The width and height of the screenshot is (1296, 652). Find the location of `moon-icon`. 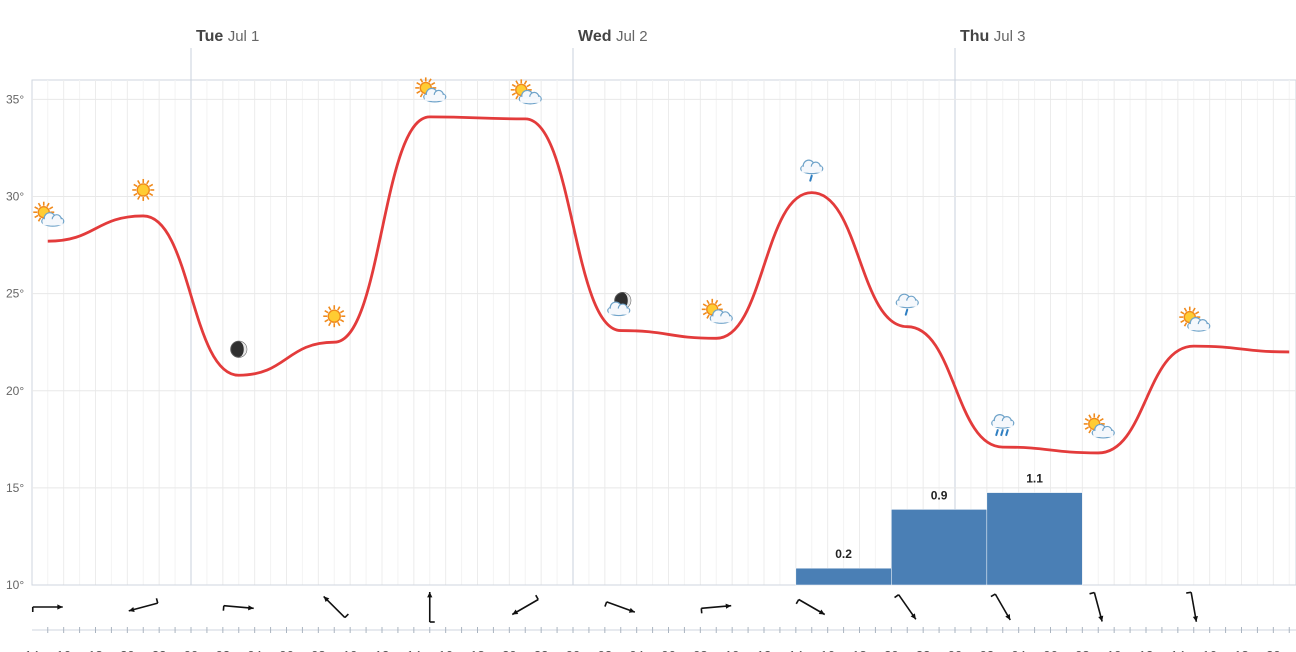

moon-icon is located at coordinates (239, 349).